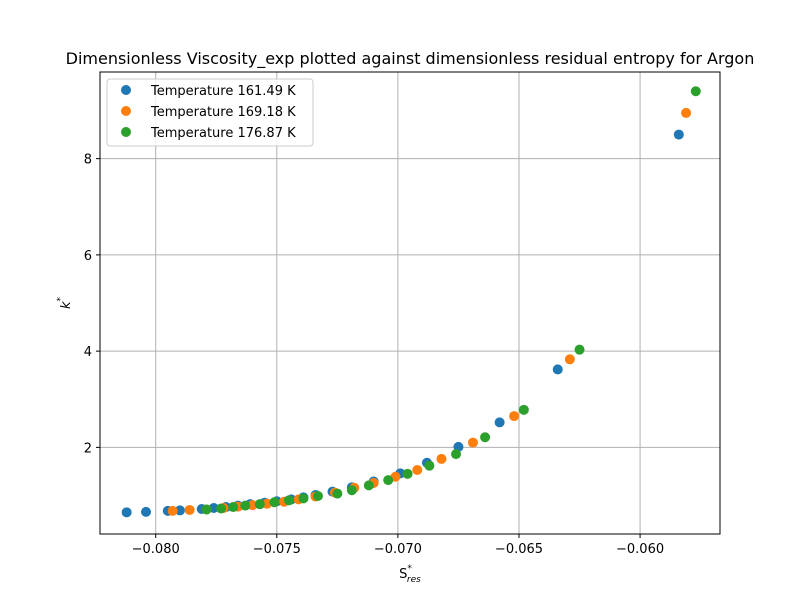 This screenshot has height=600, width=800. What do you see at coordinates (223, 112) in the screenshot?
I see `legend-label-169: Temperature 169.18 K` at bounding box center [223, 112].